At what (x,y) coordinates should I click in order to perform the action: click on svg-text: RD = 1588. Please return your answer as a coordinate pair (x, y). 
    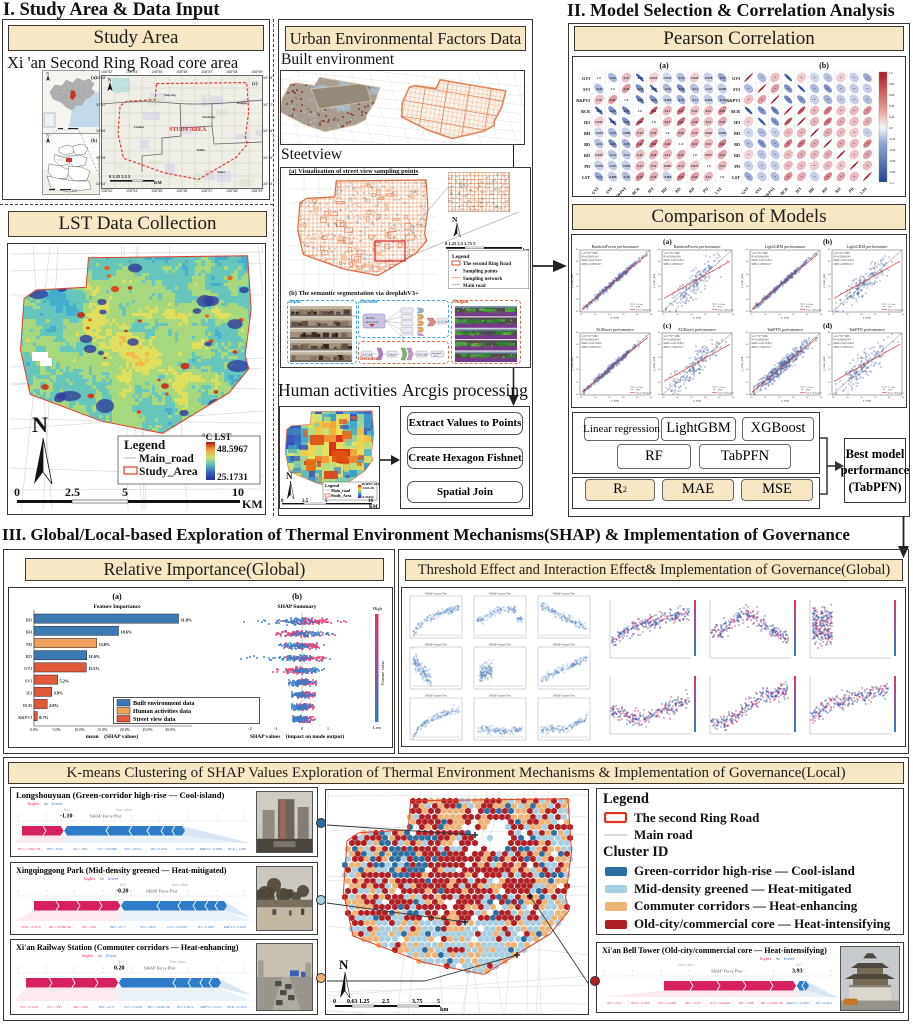
    Looking at the image, I should click on (746, 1003).